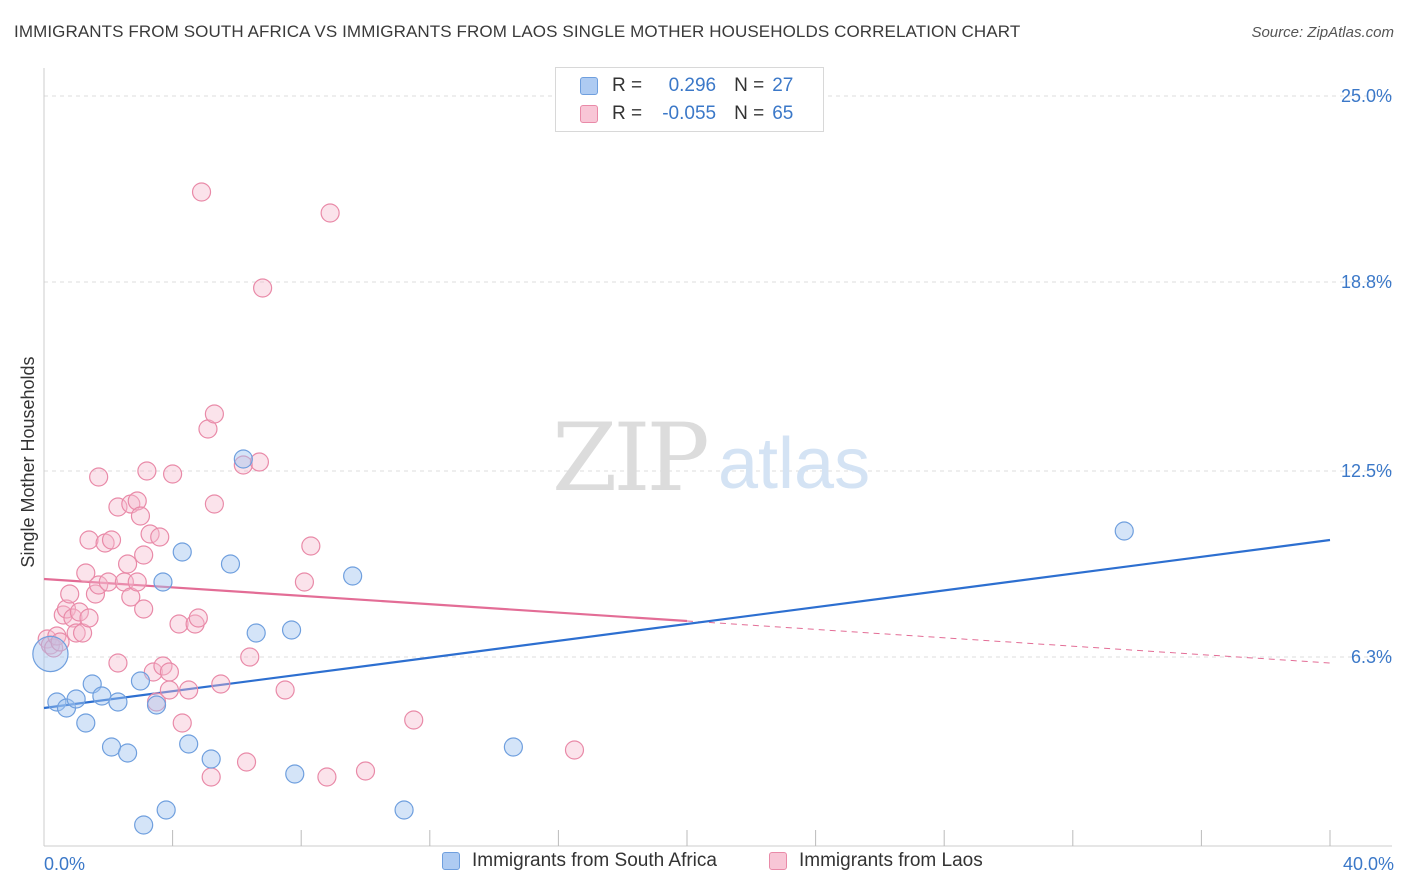  I want to click on y-tick-label: 25.0%, so click(1366, 96).